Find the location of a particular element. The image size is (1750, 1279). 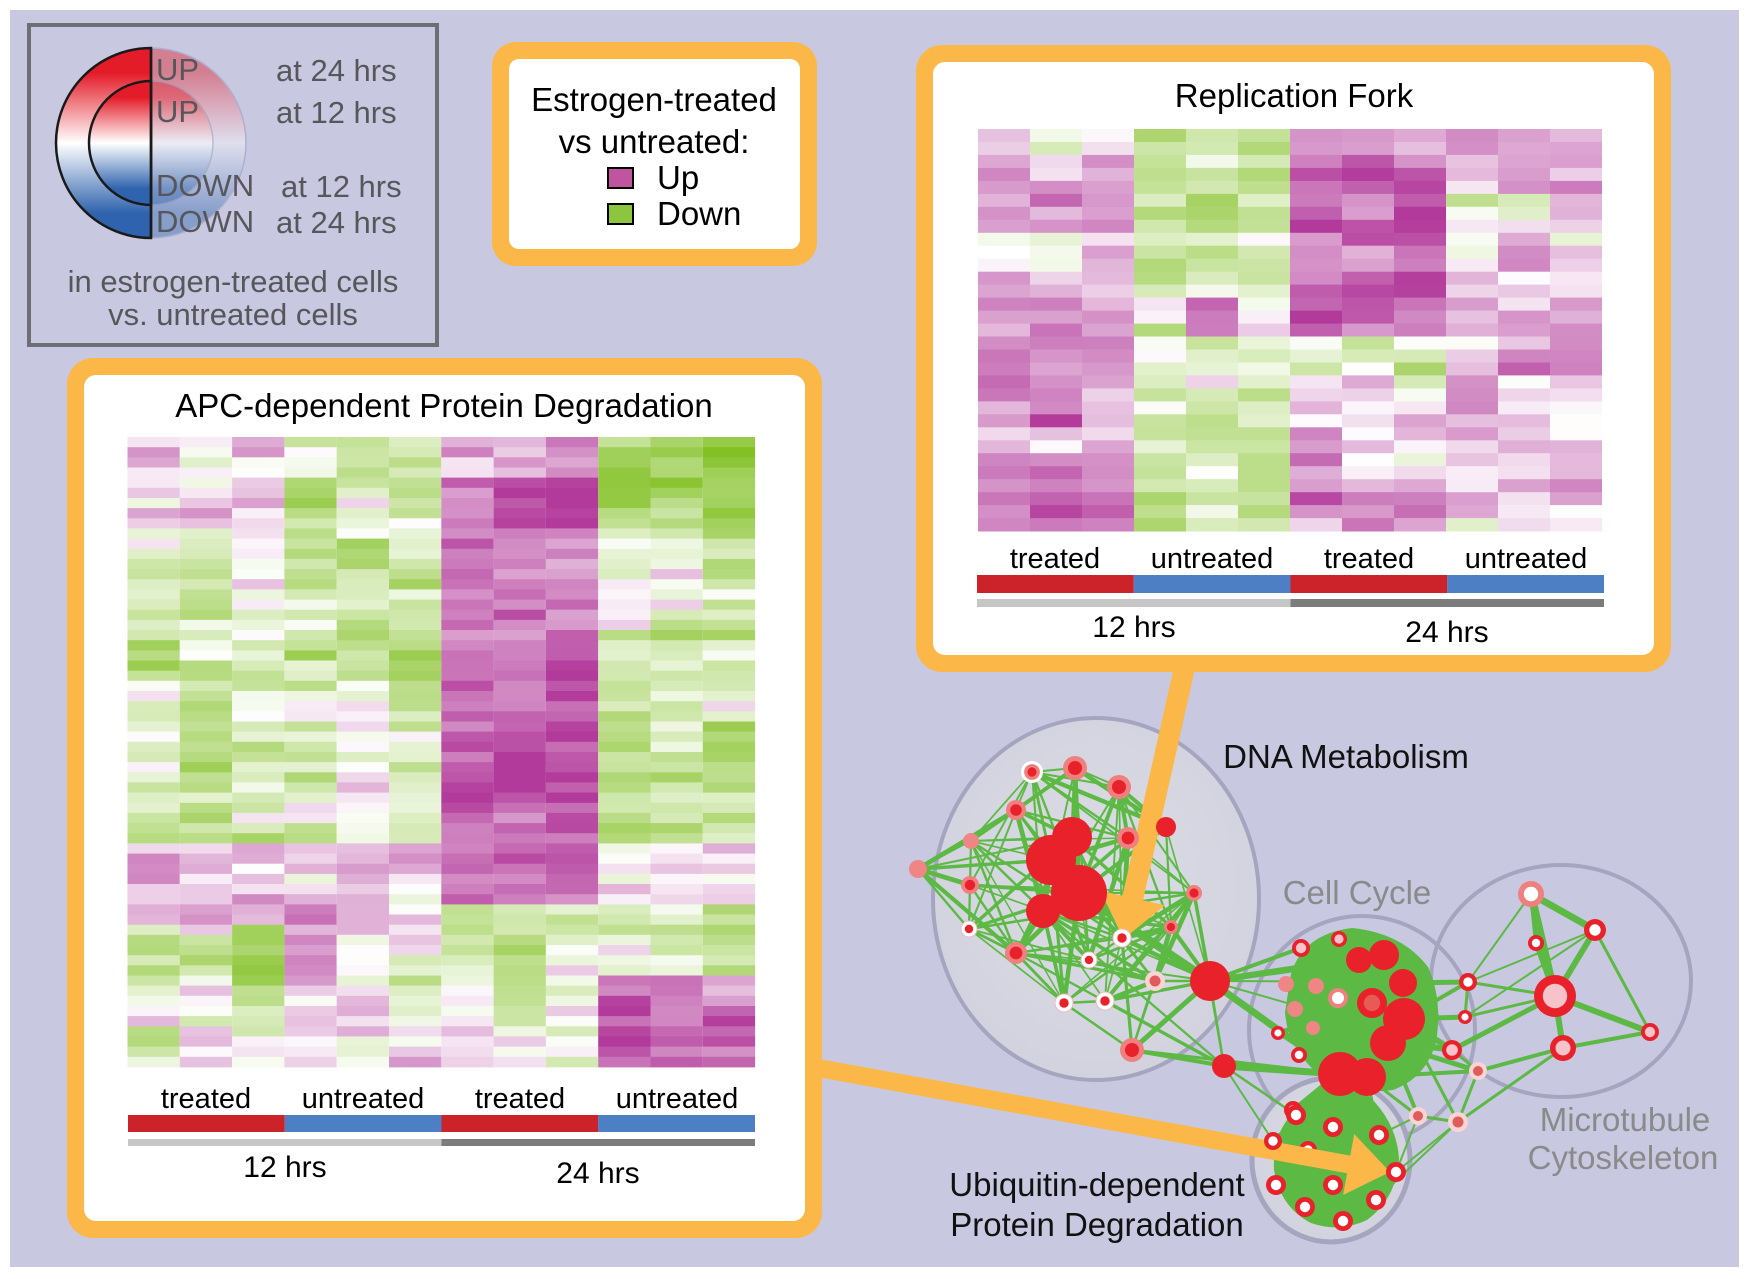

svg-text: Cytoskeleton is located at coordinates (1623, 1157).